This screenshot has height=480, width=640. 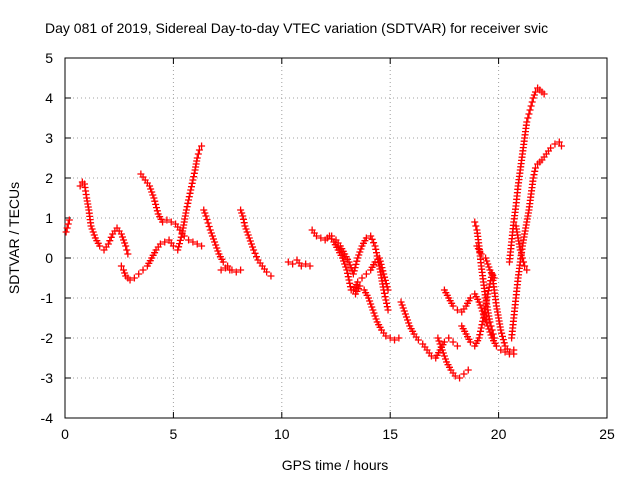 What do you see at coordinates (65, 434) in the screenshot?
I see `x-tick-label: 0` at bounding box center [65, 434].